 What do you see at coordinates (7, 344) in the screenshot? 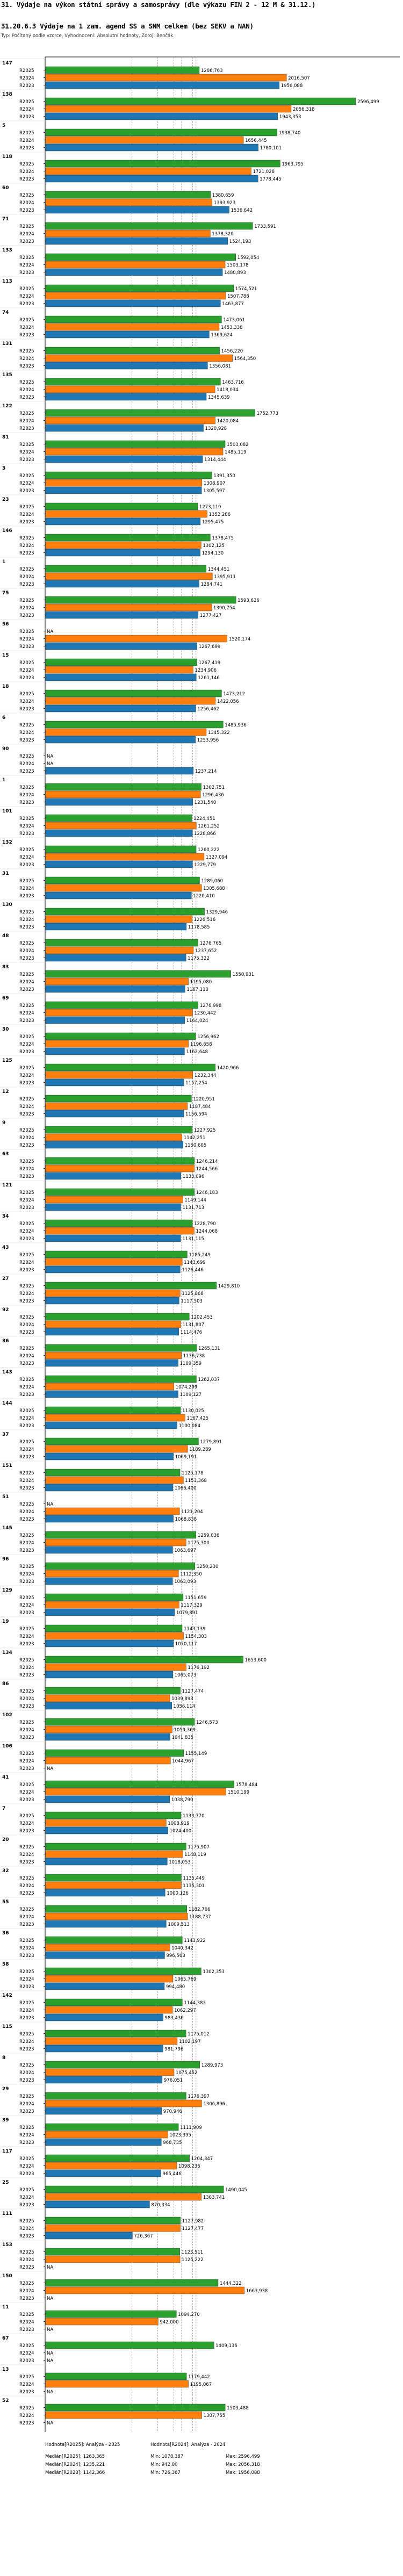
I see `group-label: 131` at bounding box center [7, 344].